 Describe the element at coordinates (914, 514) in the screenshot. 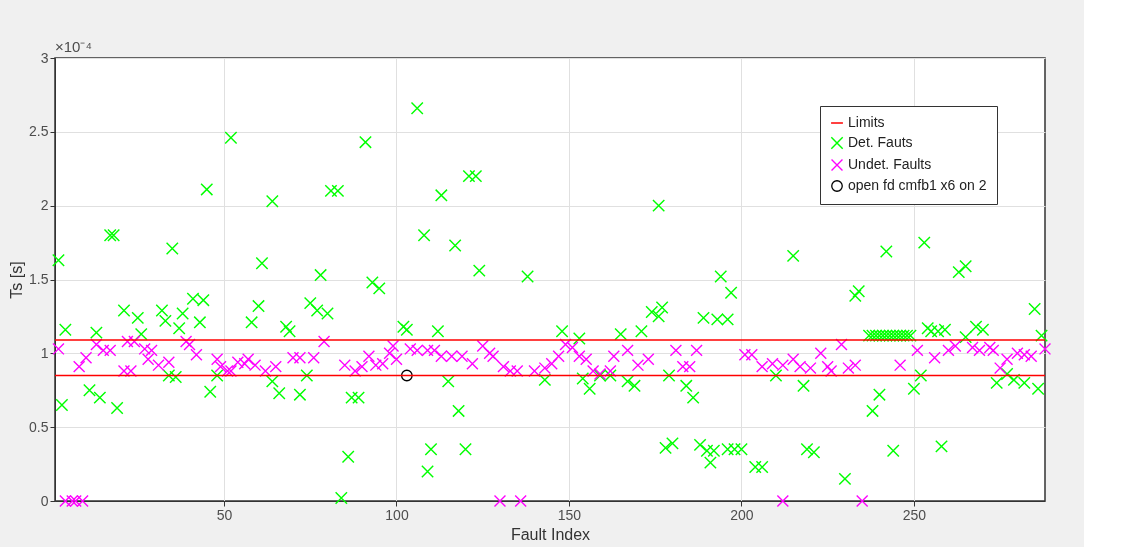

I see `x-tick-label: 250` at that location.